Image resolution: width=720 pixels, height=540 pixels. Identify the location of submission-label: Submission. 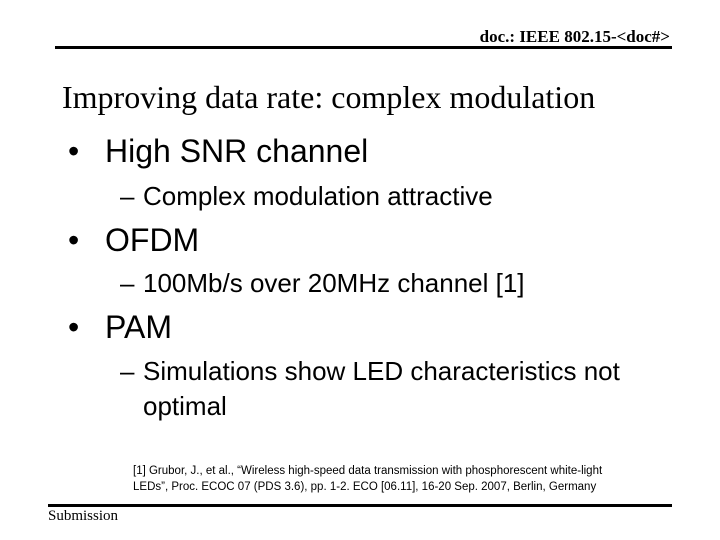
(83, 516).